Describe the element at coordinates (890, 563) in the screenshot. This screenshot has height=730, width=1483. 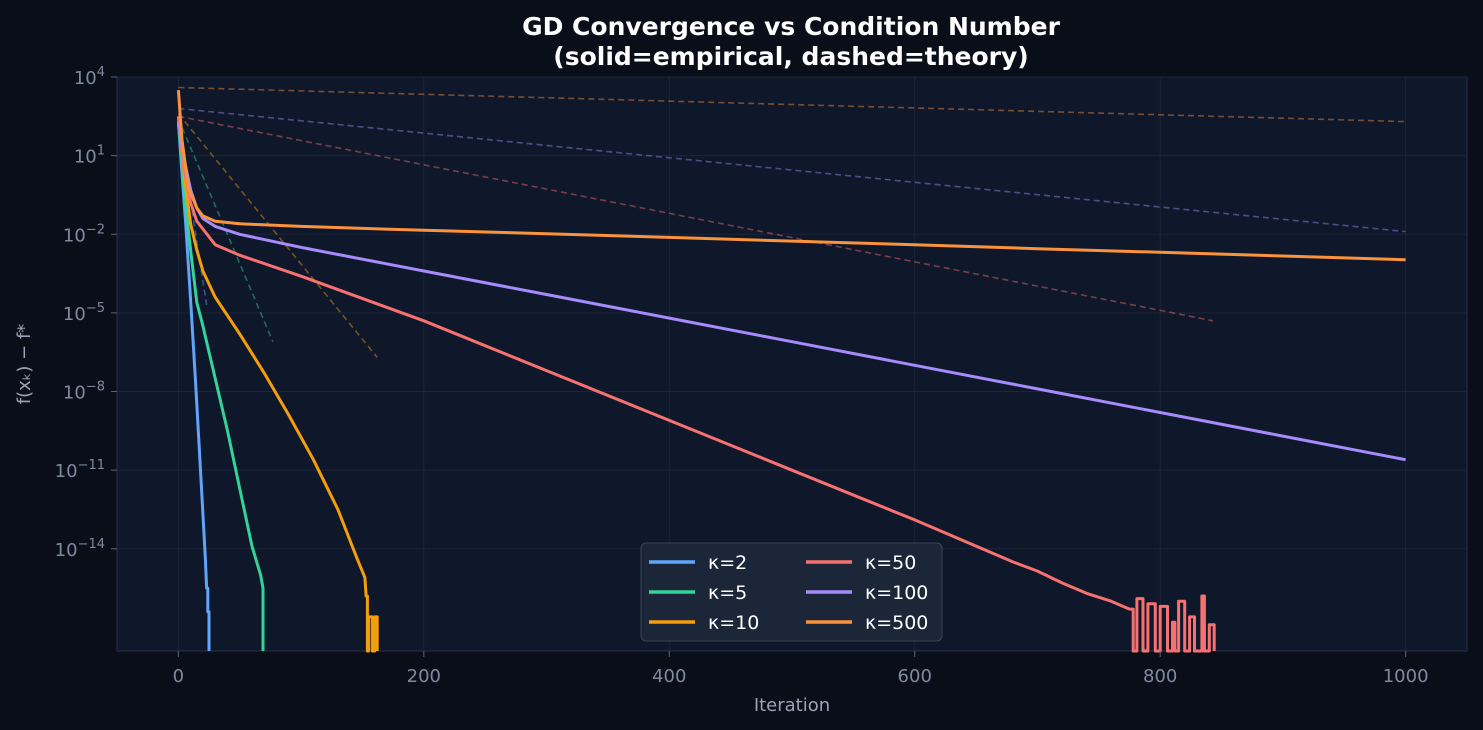
I see `legend-label: κ=50` at that location.